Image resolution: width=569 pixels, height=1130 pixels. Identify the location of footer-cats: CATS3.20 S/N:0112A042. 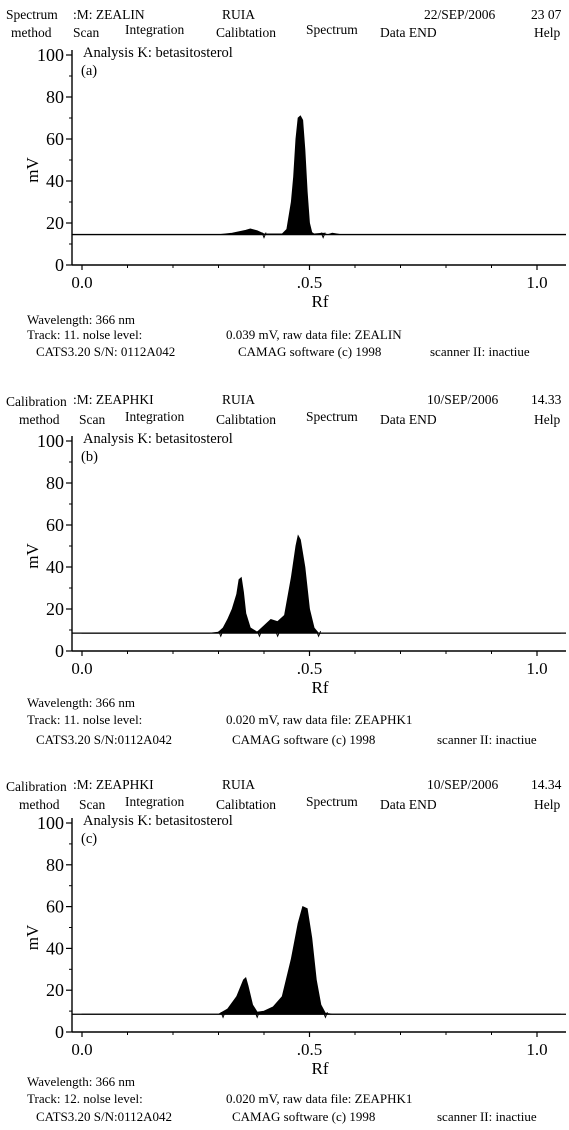
(104, 1116).